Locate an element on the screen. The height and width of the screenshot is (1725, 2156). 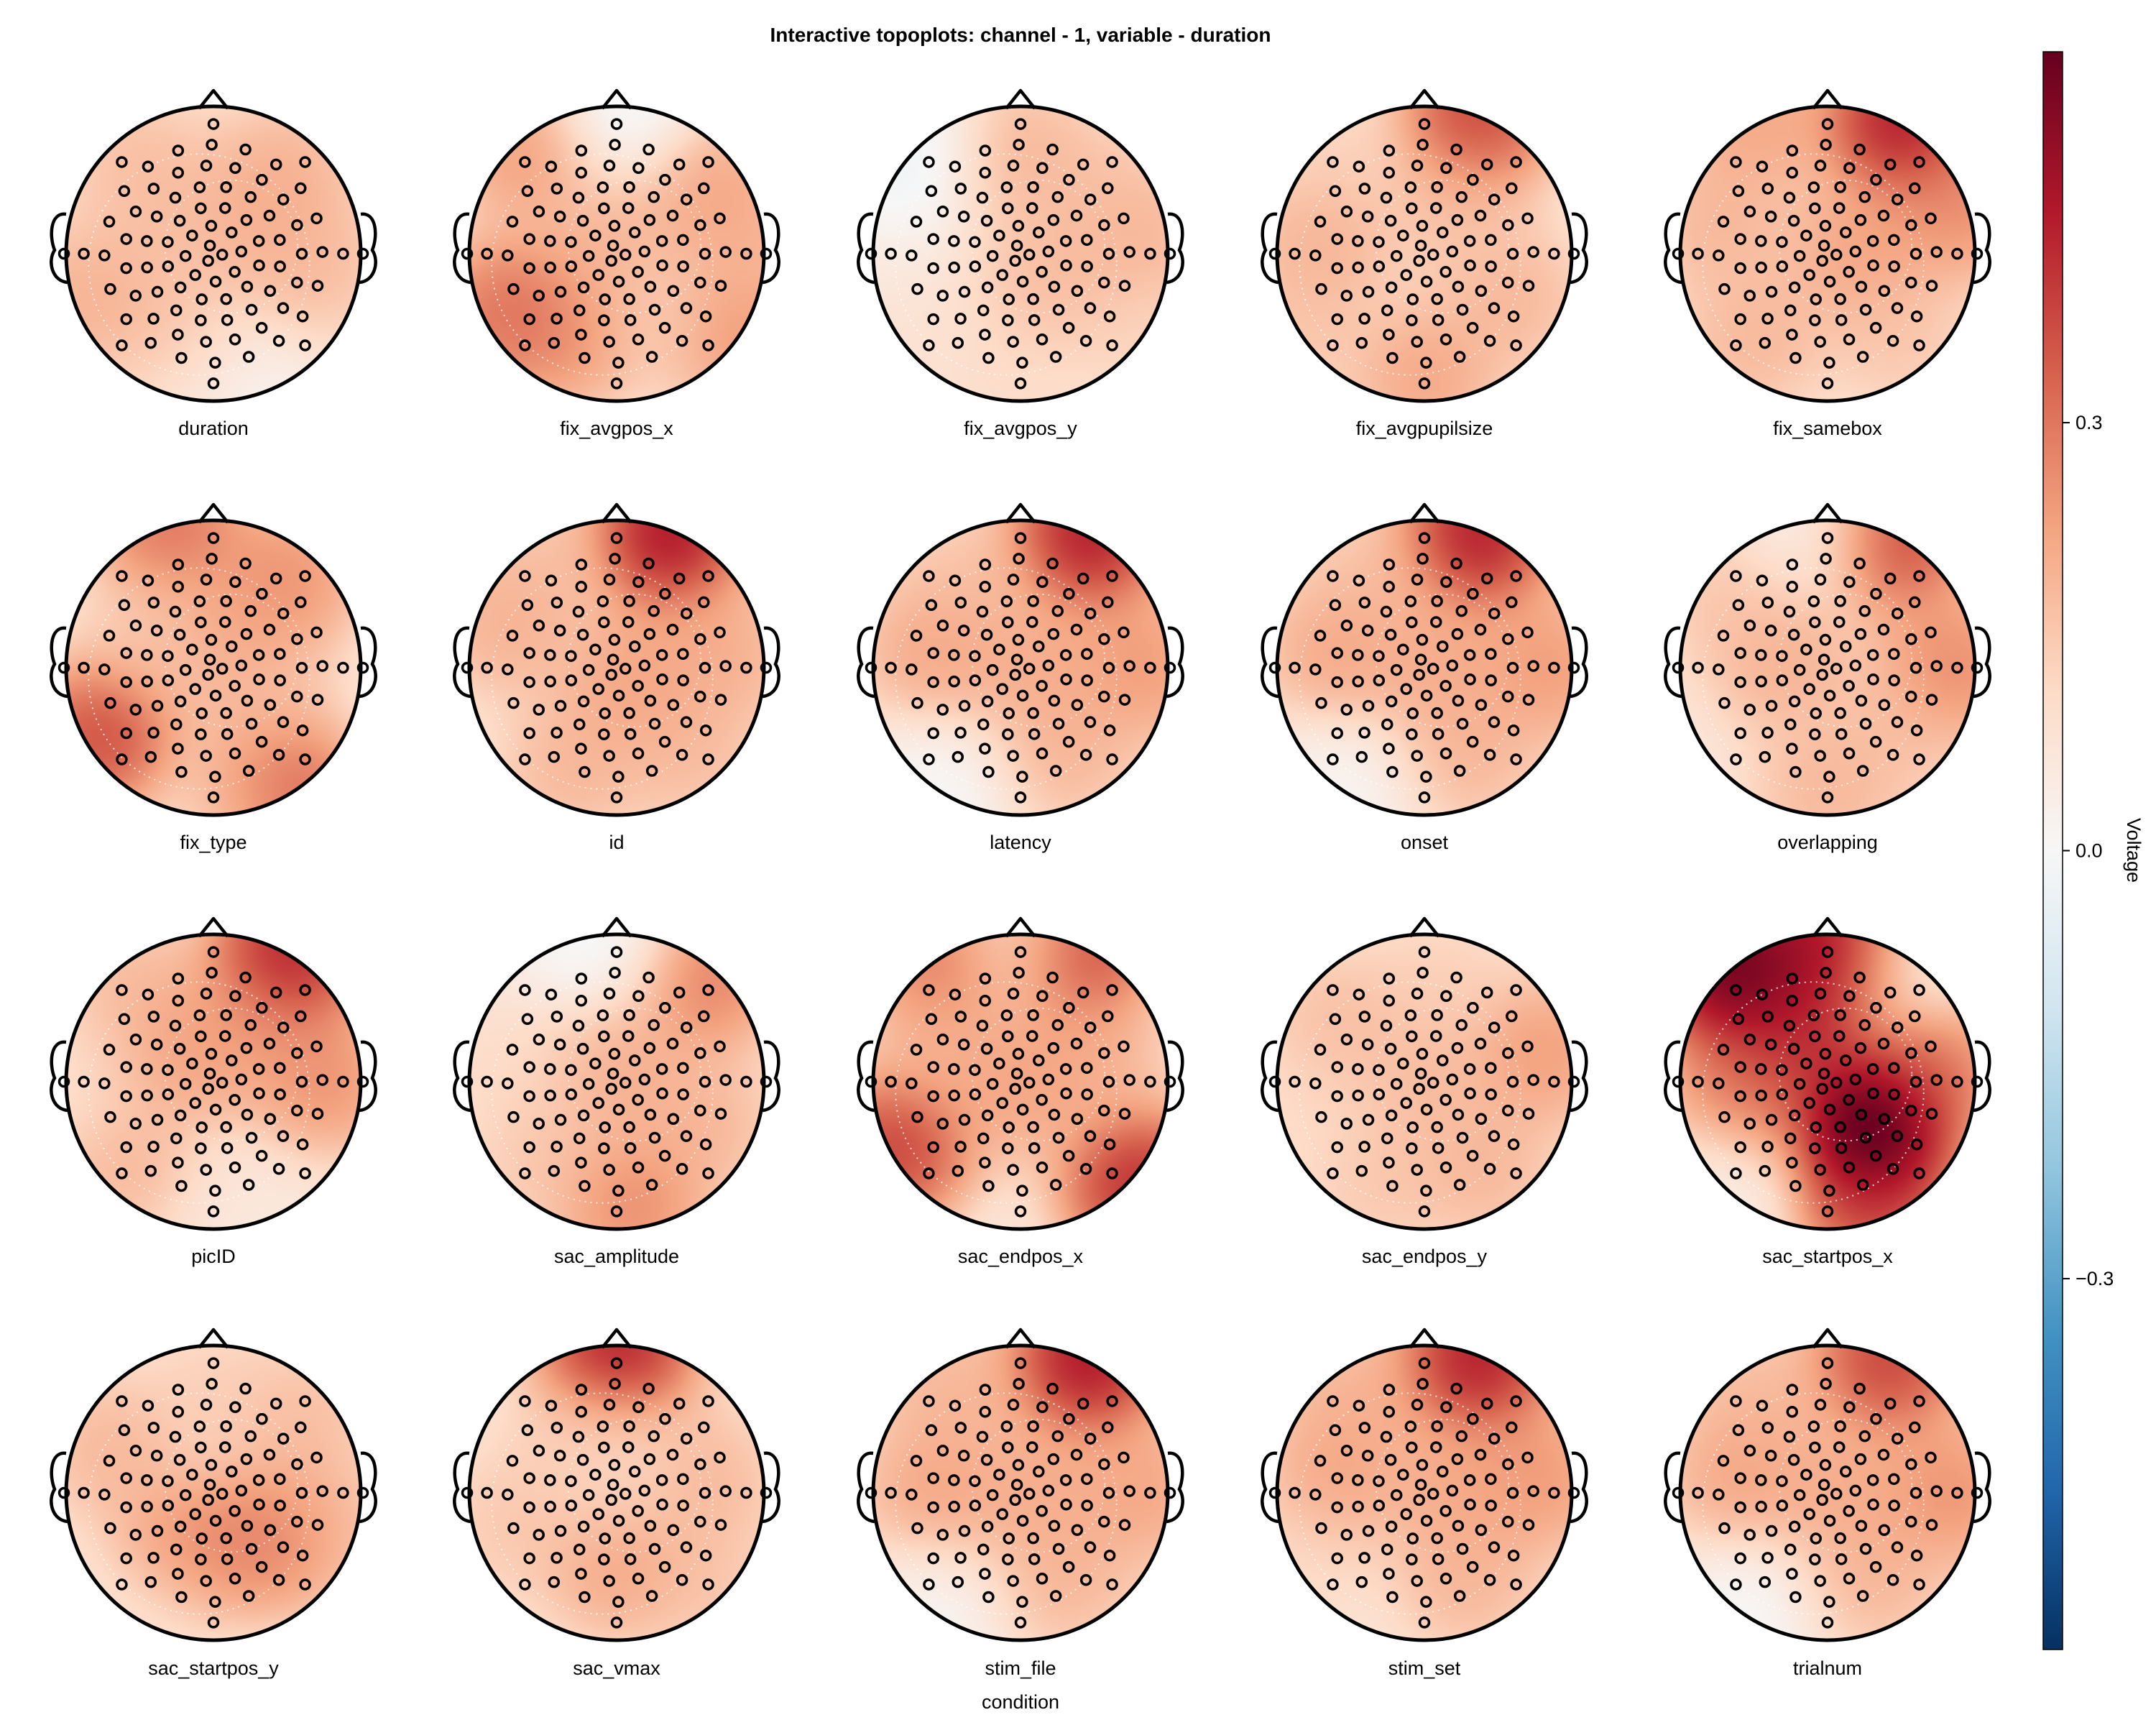
topoplot-panel: overlapping is located at coordinates (1827, 677).